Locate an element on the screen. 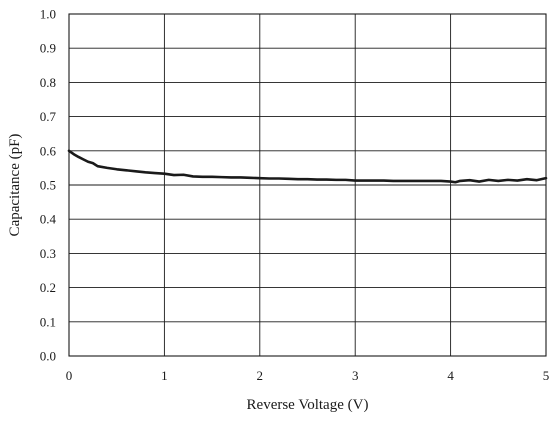  y-tick-label: 0.1 is located at coordinates (48, 321).